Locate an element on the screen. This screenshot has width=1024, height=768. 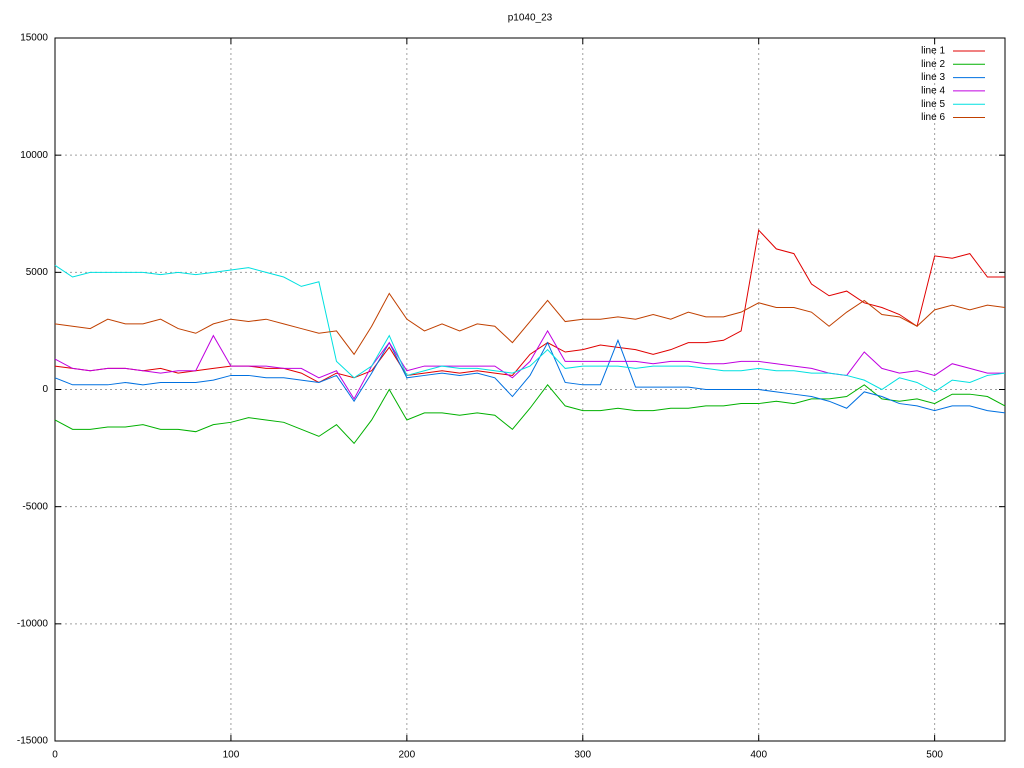
y-tick-label: 15000 is located at coordinates (34, 38).